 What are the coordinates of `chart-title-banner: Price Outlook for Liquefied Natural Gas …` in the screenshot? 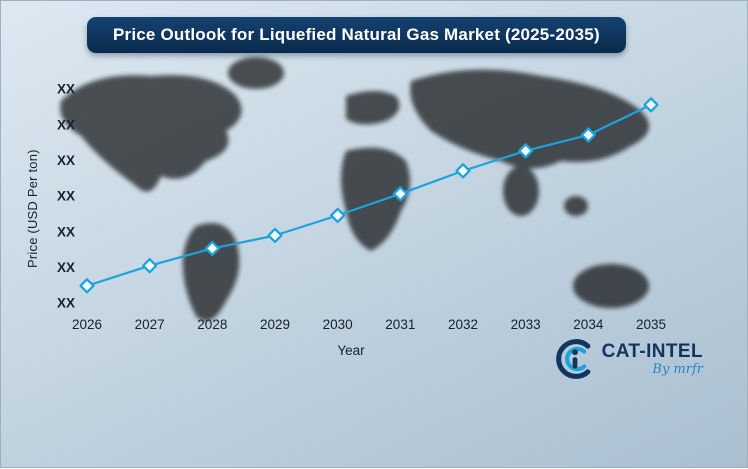 It's located at (356, 35).